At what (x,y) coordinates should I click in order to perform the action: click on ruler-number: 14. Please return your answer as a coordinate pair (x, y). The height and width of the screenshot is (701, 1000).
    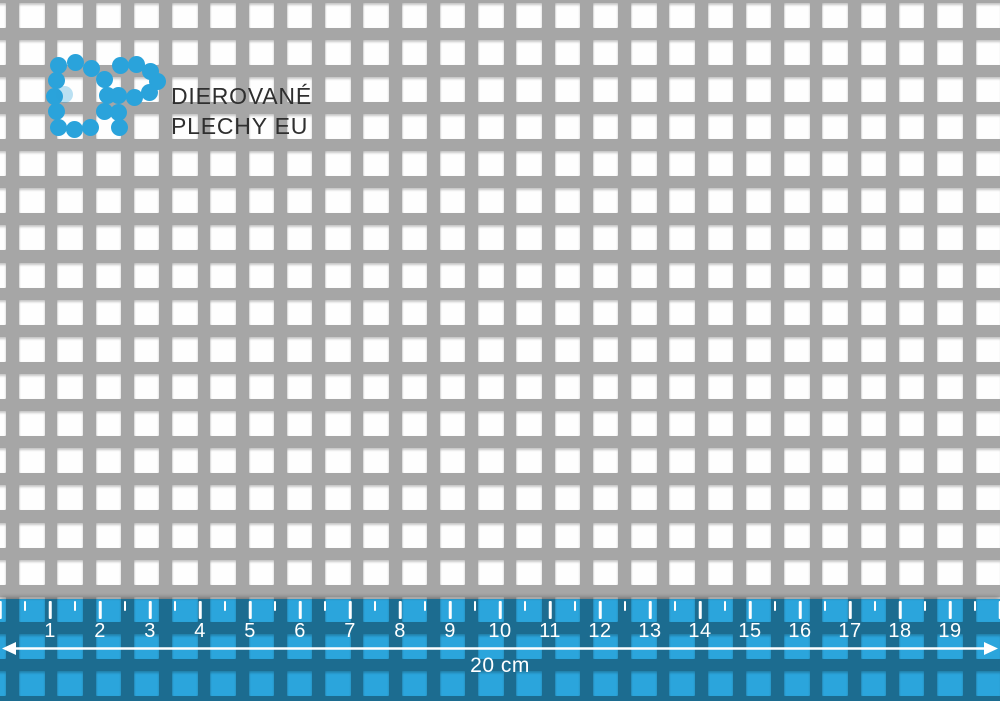
    Looking at the image, I should click on (700, 631).